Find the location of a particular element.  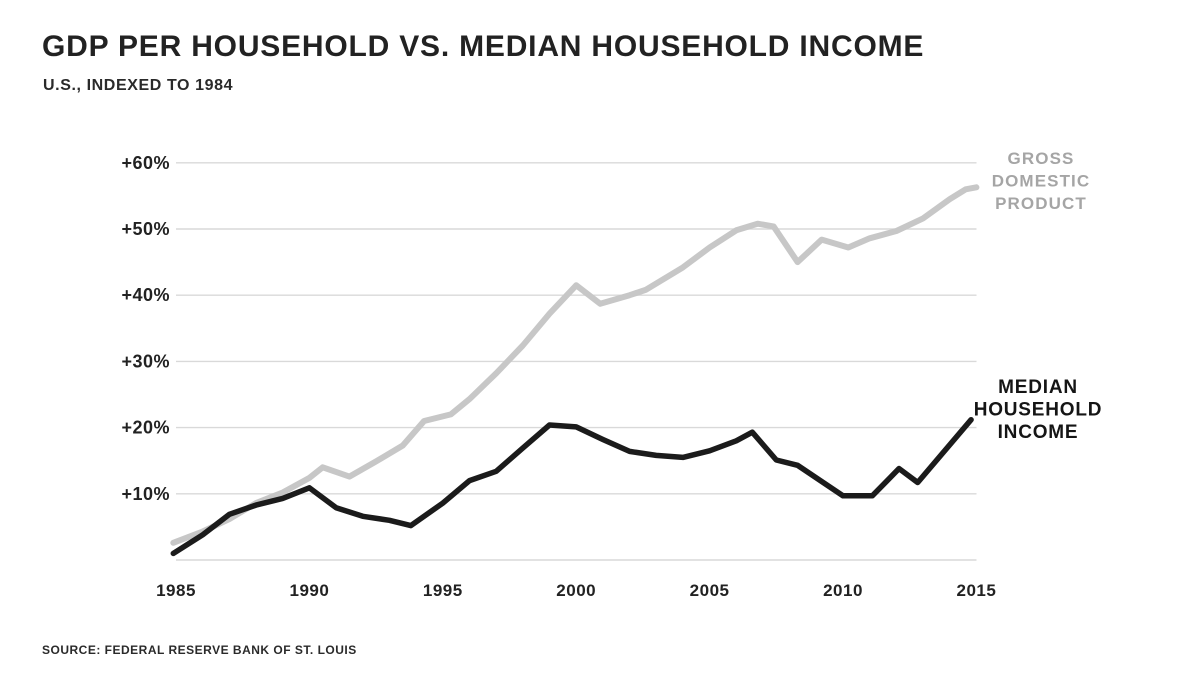

page-subtitle: U.S., INDEXED TO 1984 is located at coordinates (138, 85).